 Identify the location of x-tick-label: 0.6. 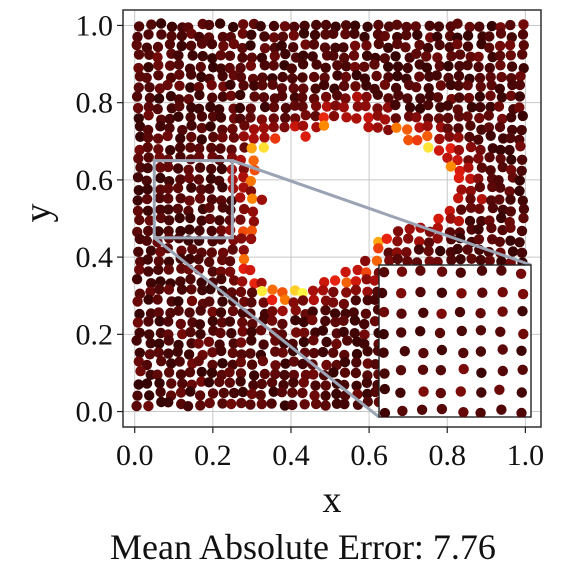
(369, 455).